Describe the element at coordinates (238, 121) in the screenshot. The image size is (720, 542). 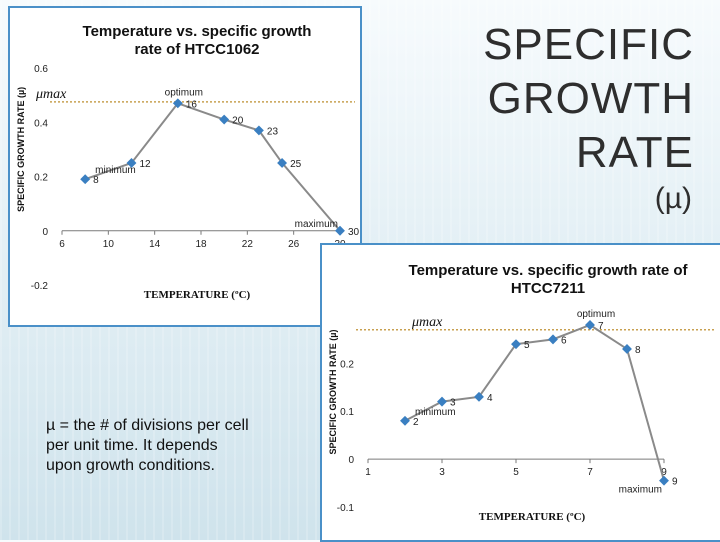
I see `data-label: 20` at that location.